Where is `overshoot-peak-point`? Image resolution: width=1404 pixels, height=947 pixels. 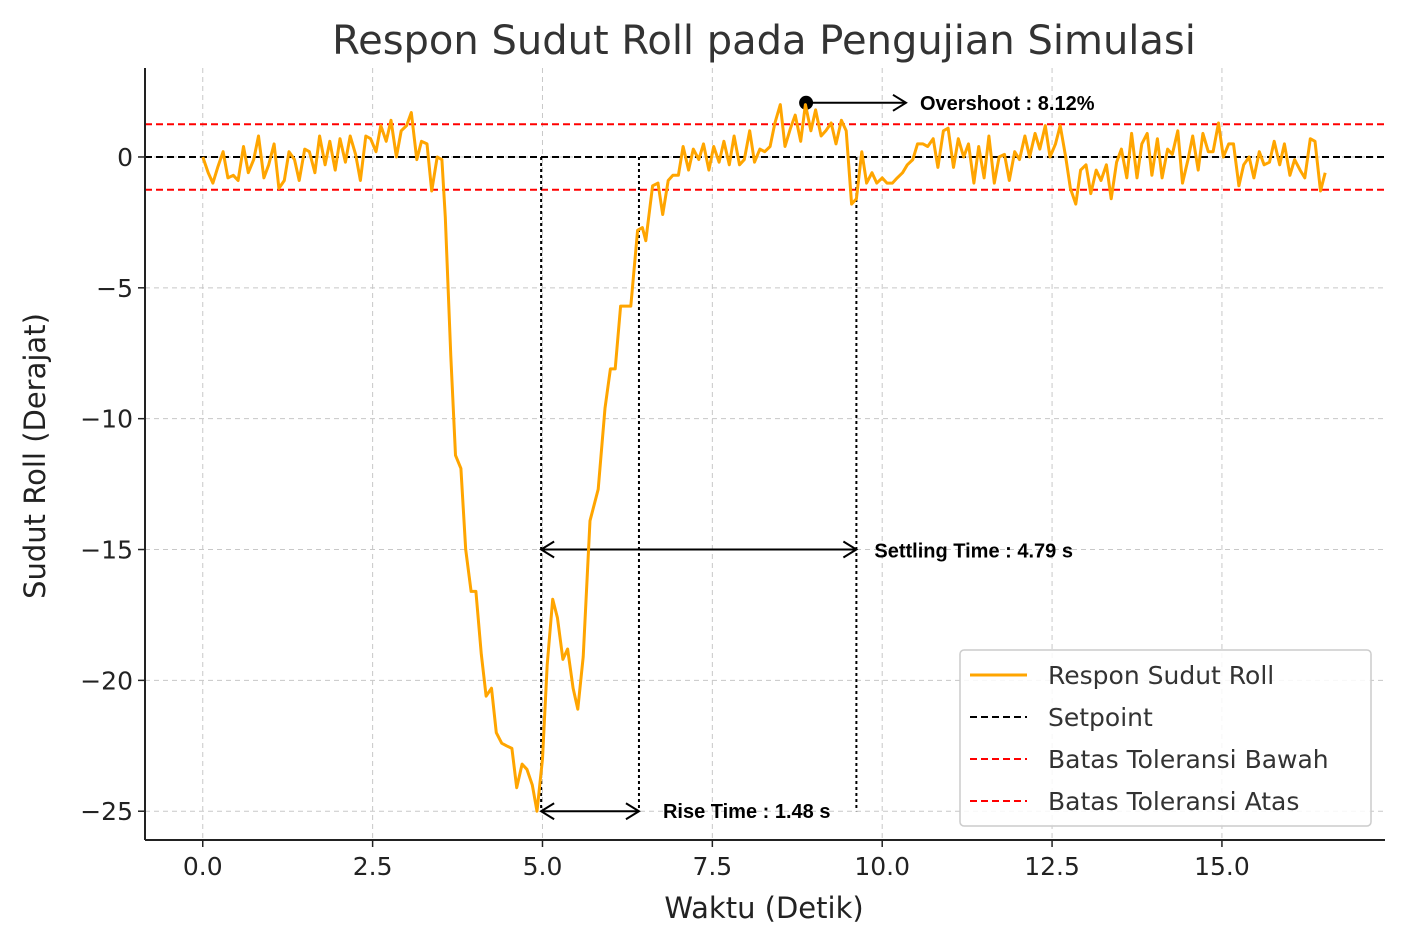
overshoot-peak-point is located at coordinates (806, 102).